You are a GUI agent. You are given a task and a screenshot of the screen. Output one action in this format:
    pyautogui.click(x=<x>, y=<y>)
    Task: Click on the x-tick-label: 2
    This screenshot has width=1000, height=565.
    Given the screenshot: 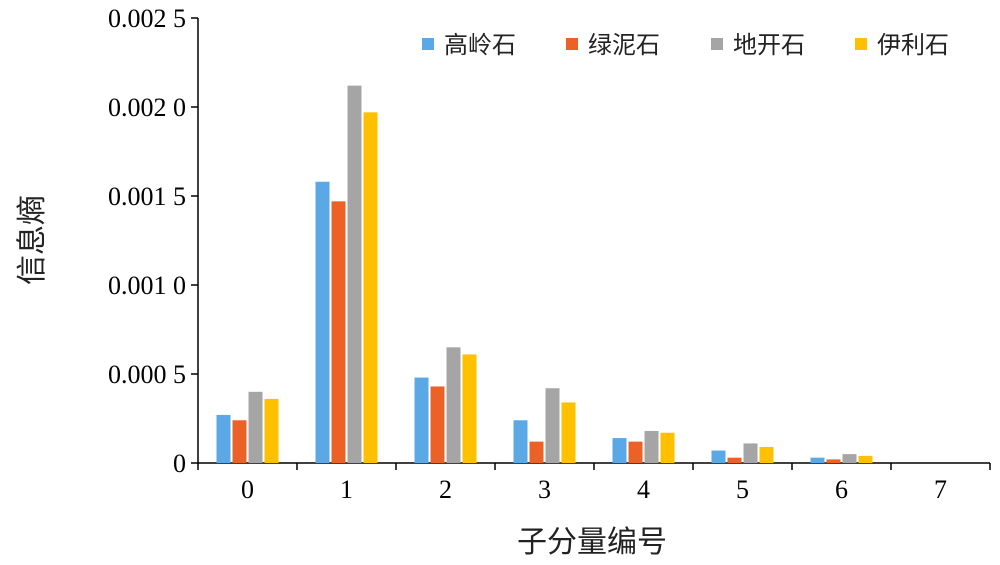 What is the action you would take?
    pyautogui.click(x=445, y=489)
    